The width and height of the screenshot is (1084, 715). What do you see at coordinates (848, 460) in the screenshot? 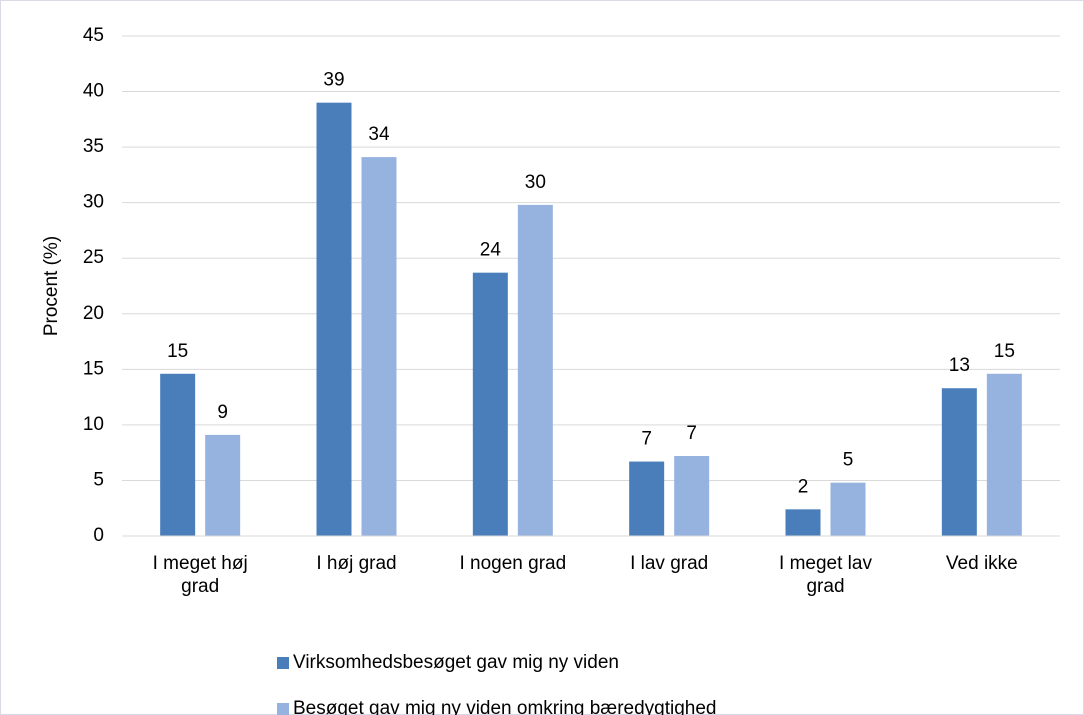
I see `data-label: 5` at bounding box center [848, 460].